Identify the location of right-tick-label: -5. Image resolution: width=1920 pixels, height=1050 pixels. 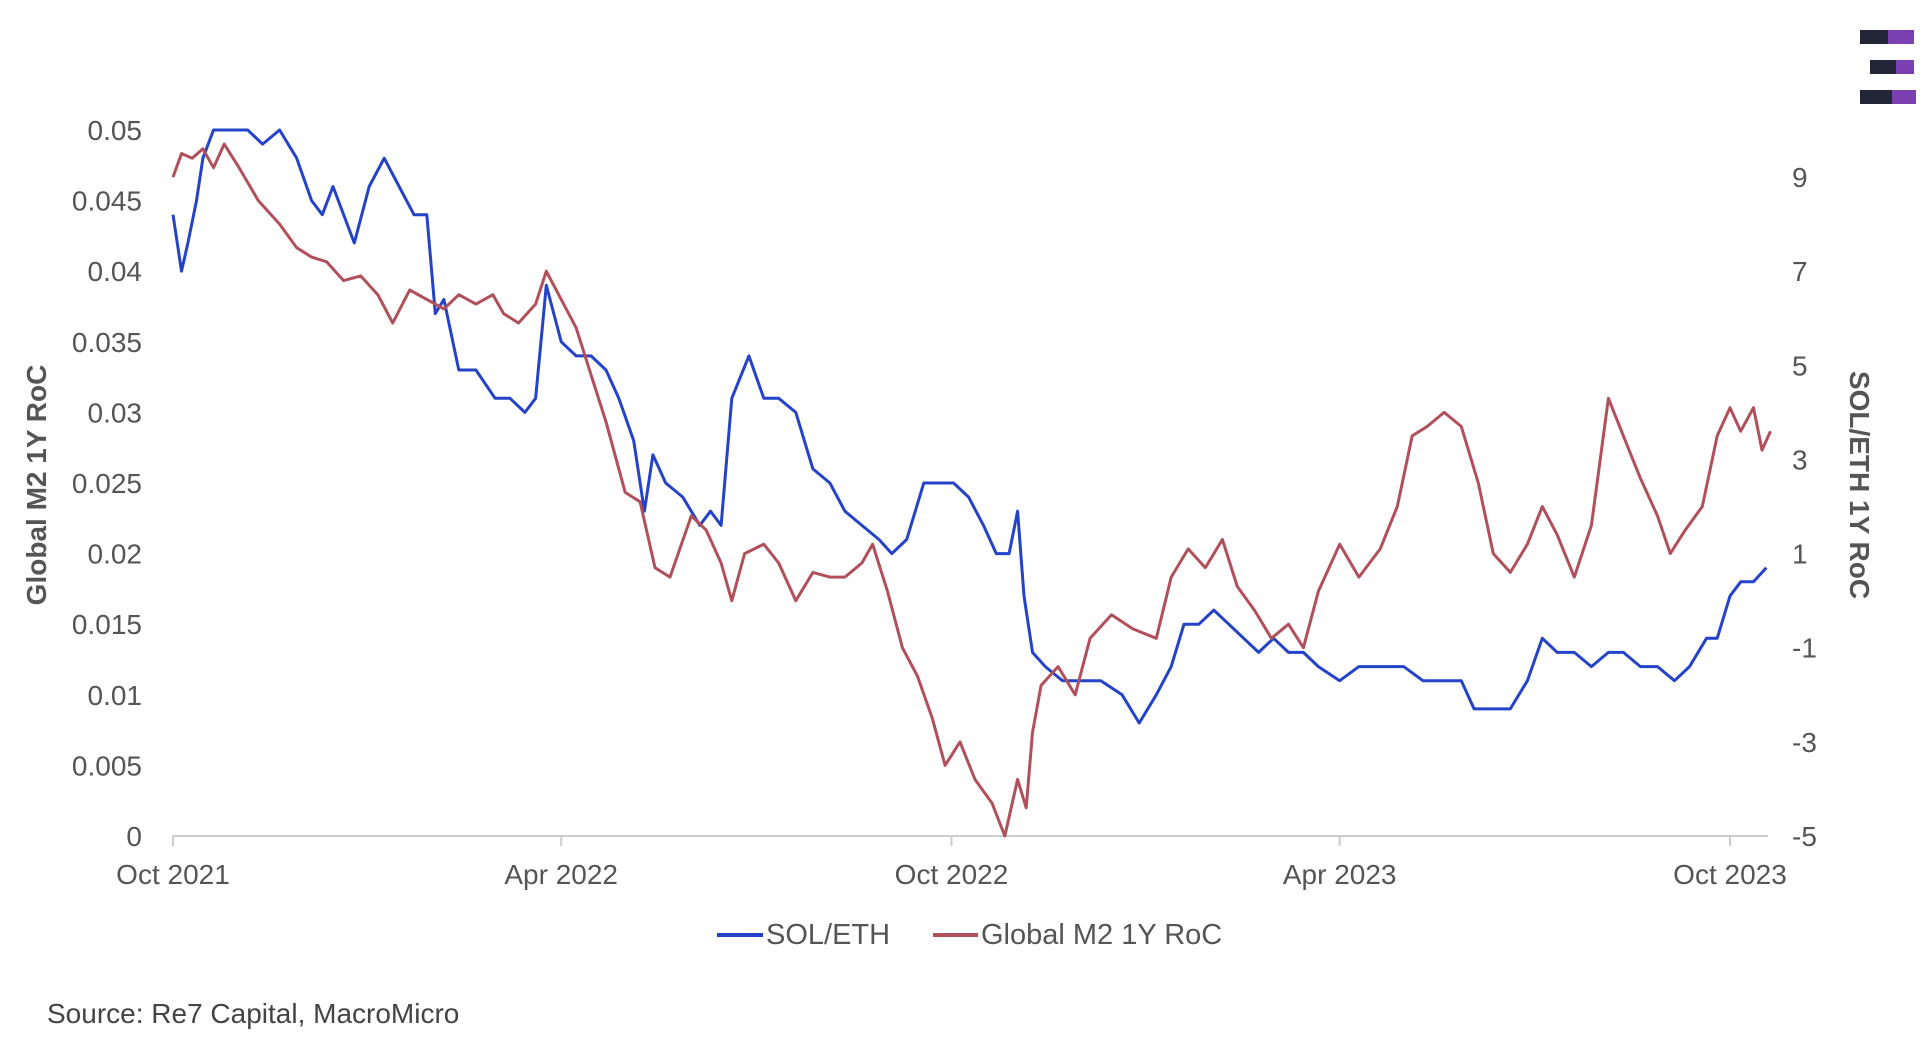
(1804, 836).